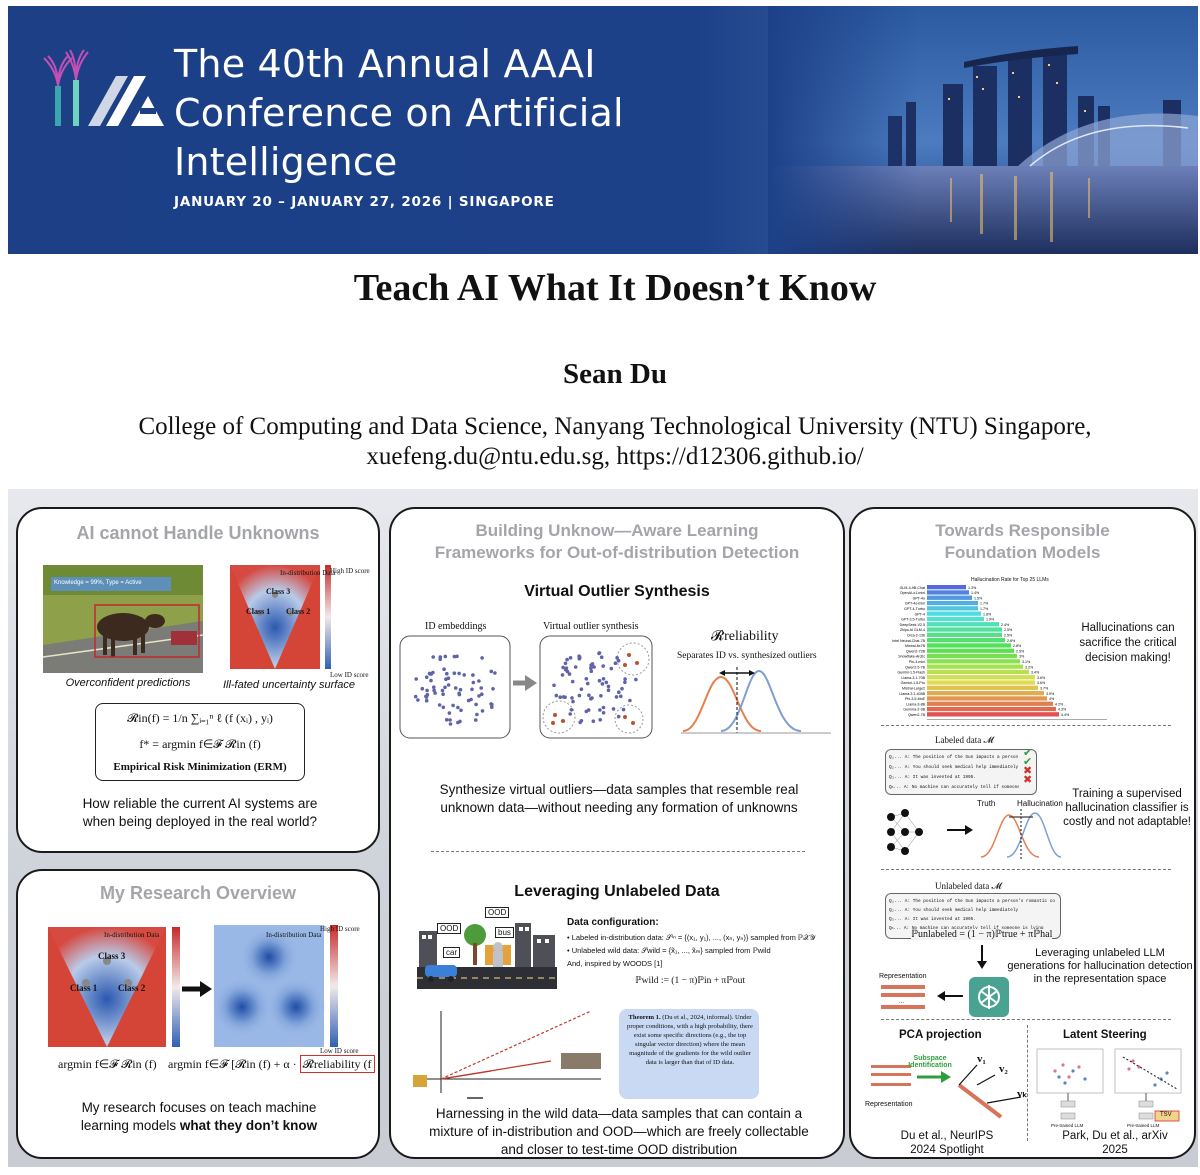 The width and height of the screenshot is (1200, 1175). What do you see at coordinates (507, 1054) in the screenshot?
I see `gradient-projection-image` at bounding box center [507, 1054].